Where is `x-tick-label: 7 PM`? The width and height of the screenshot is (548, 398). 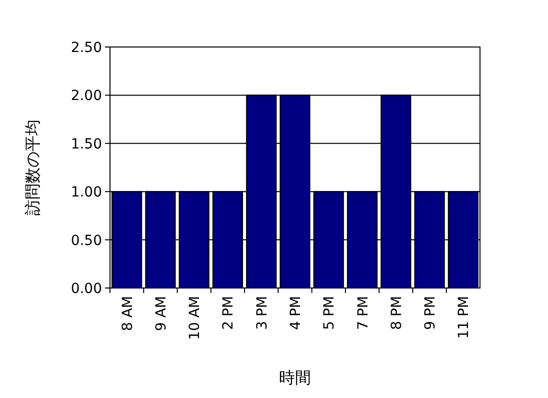 x-tick-label: 7 PM is located at coordinates (363, 313).